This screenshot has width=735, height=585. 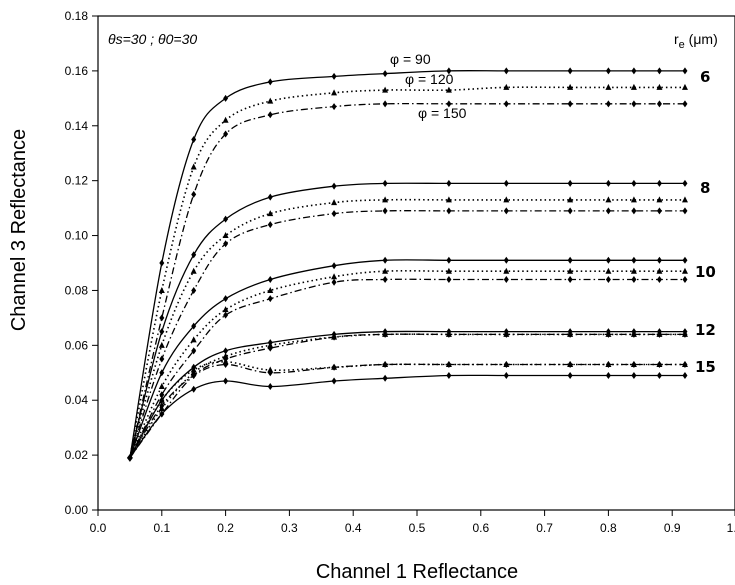 What do you see at coordinates (407, 416) in the screenshot?
I see `series-line-re15-phi90` at bounding box center [407, 416].